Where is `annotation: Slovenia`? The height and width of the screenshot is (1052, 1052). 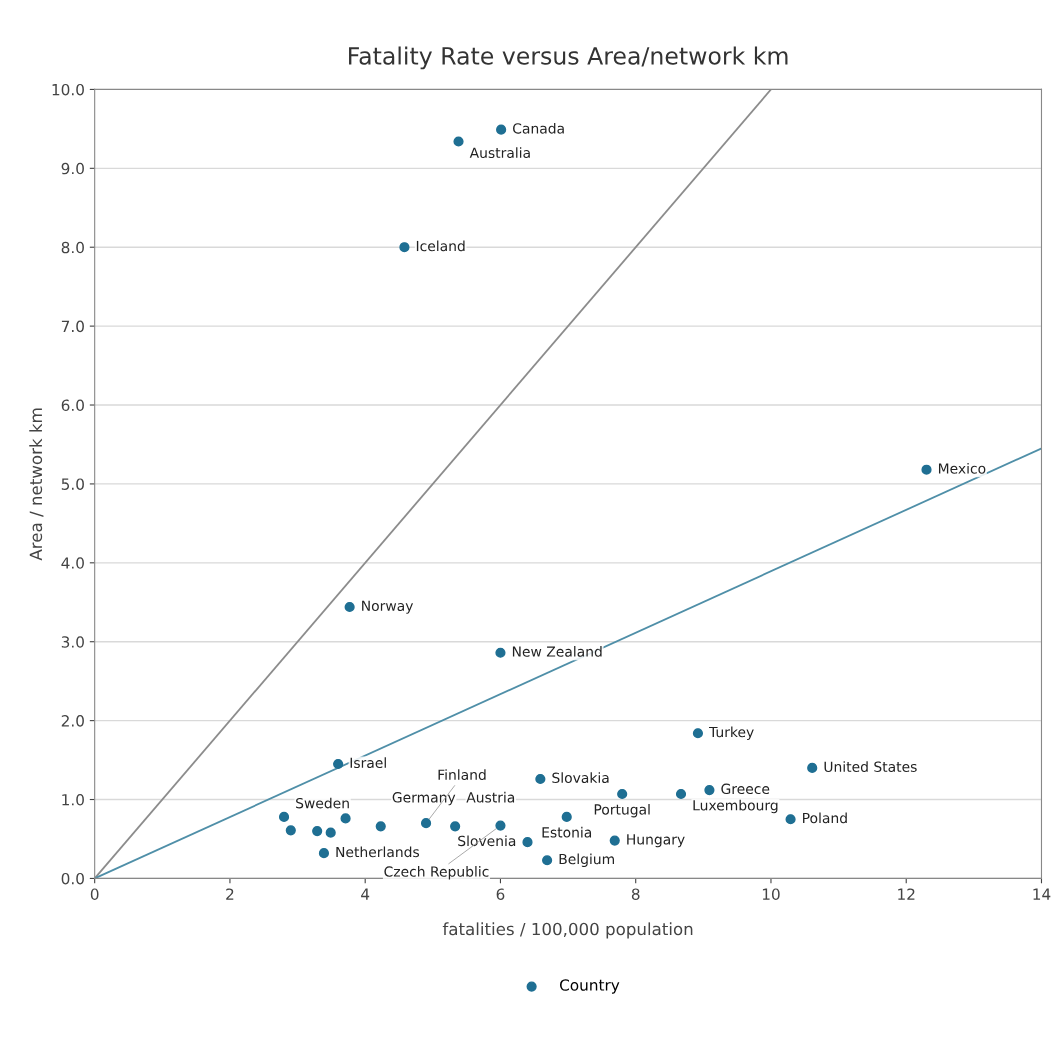 annotation: Slovenia is located at coordinates (487, 841).